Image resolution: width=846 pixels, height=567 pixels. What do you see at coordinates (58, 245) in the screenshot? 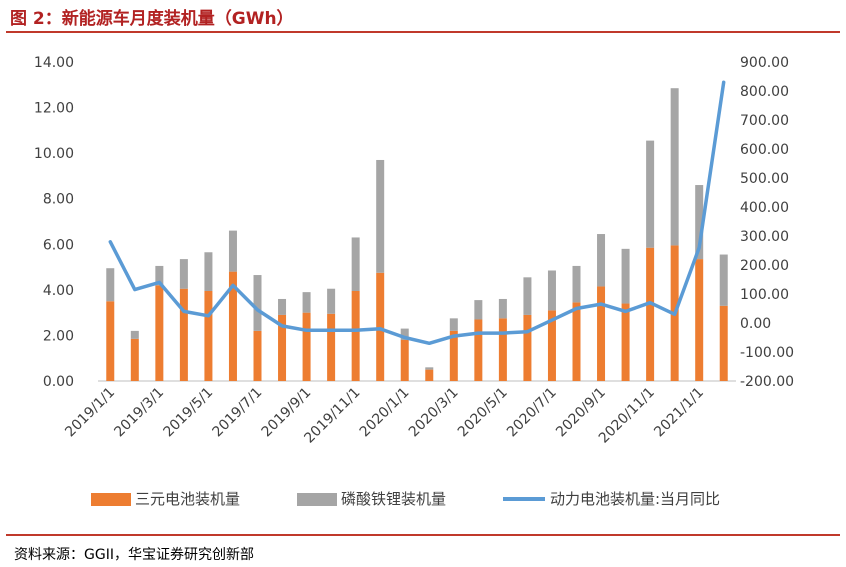
I see `y-left-tick-label: 6.00` at bounding box center [58, 245].